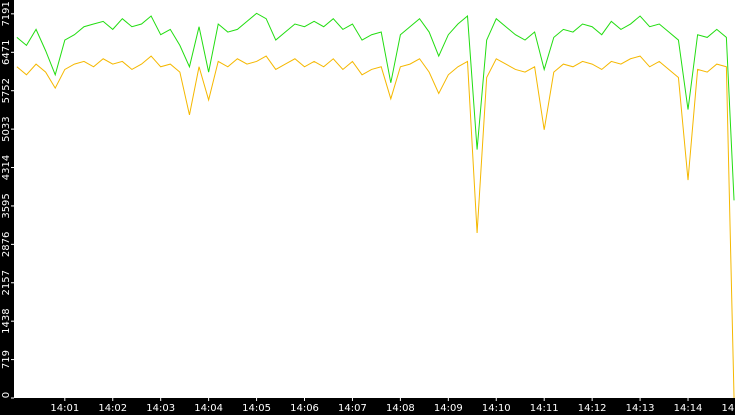 Image resolution: width=735 pixels, height=415 pixels. What do you see at coordinates (6, 395) in the screenshot?
I see `y-tick-label: 0` at bounding box center [6, 395].